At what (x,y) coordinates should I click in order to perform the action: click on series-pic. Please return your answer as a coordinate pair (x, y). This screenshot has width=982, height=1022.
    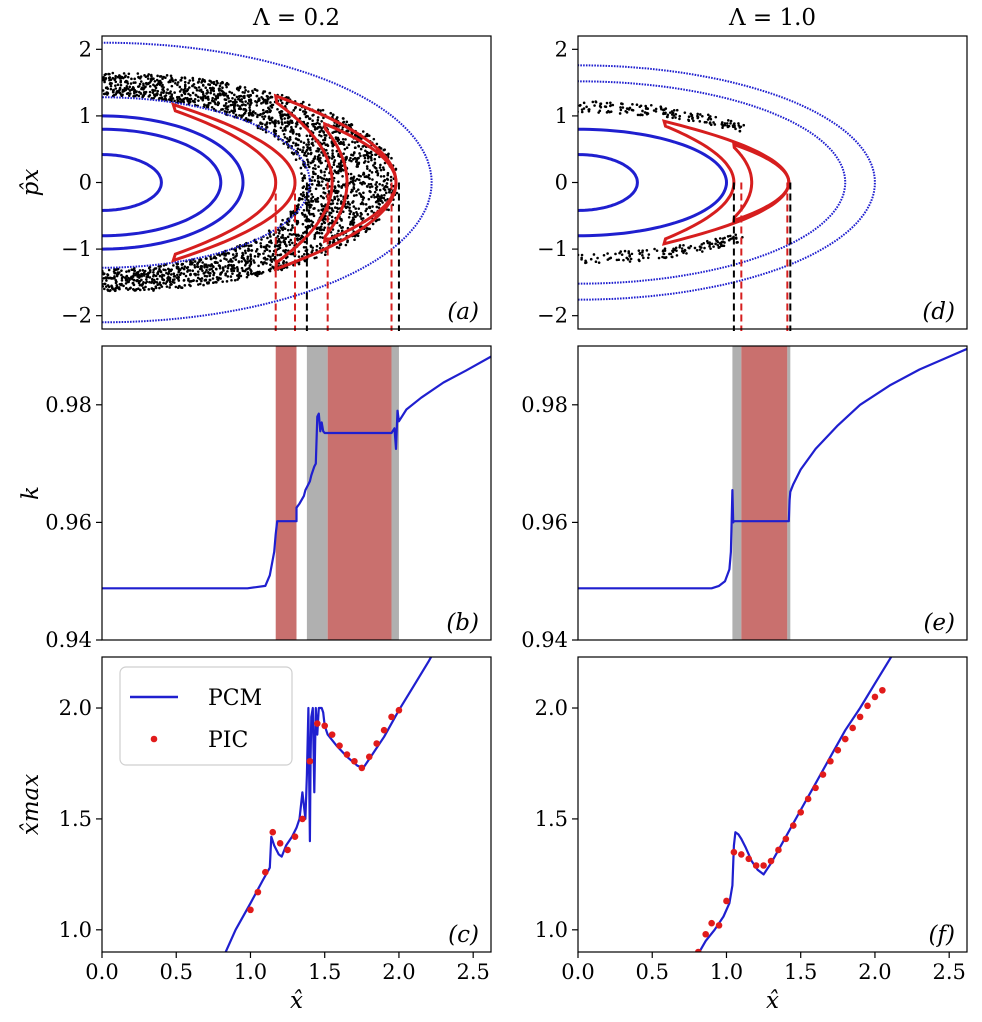
    Looking at the image, I should click on (325, 810).